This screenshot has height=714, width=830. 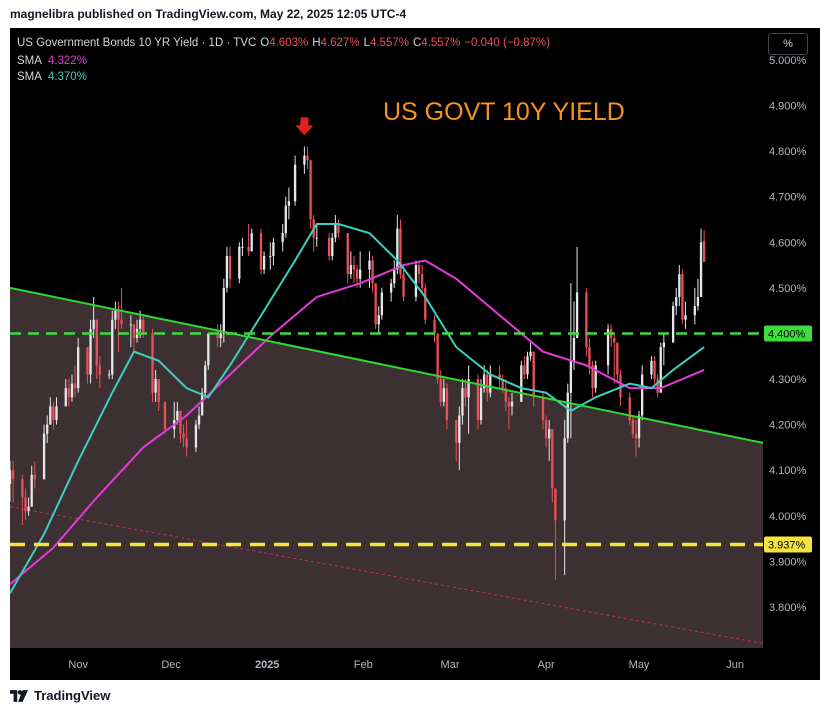 What do you see at coordinates (788, 152) in the screenshot?
I see `y-axis-tick: 4.800%` at bounding box center [788, 152].